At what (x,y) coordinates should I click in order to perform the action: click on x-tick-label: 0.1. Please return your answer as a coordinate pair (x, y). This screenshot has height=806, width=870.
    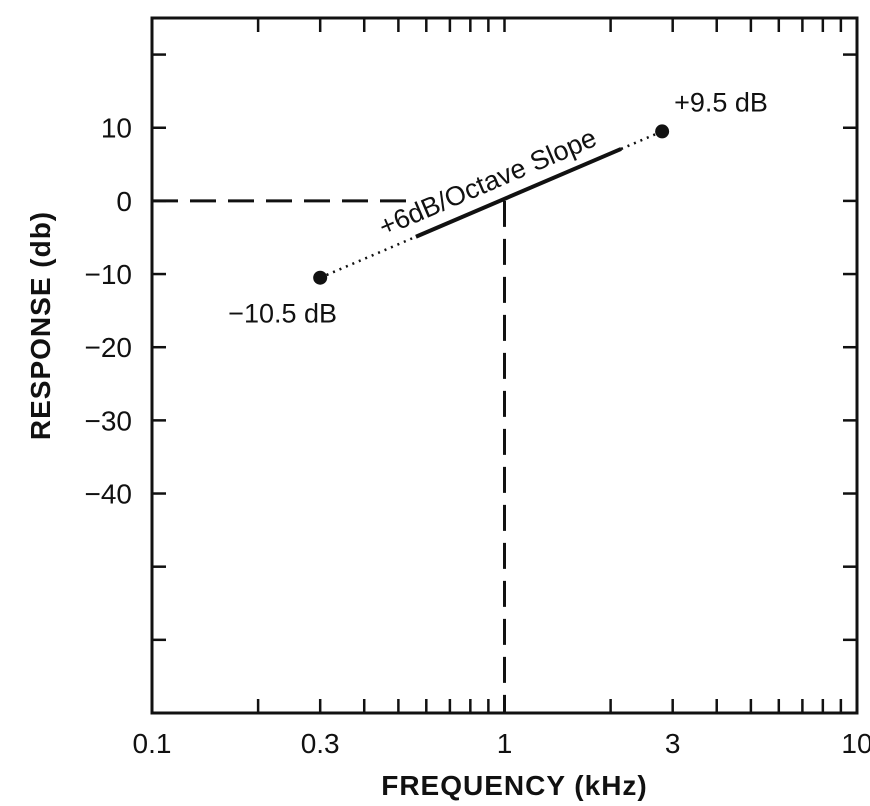
    Looking at the image, I should click on (152, 743).